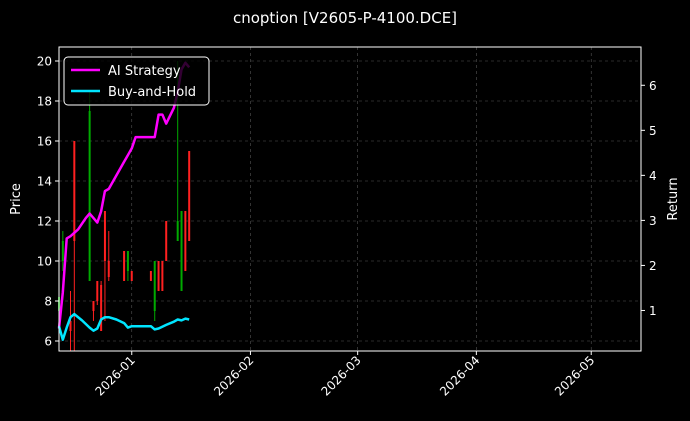 The image size is (690, 421). I want to click on y-tick-label: 6, so click(48, 342).